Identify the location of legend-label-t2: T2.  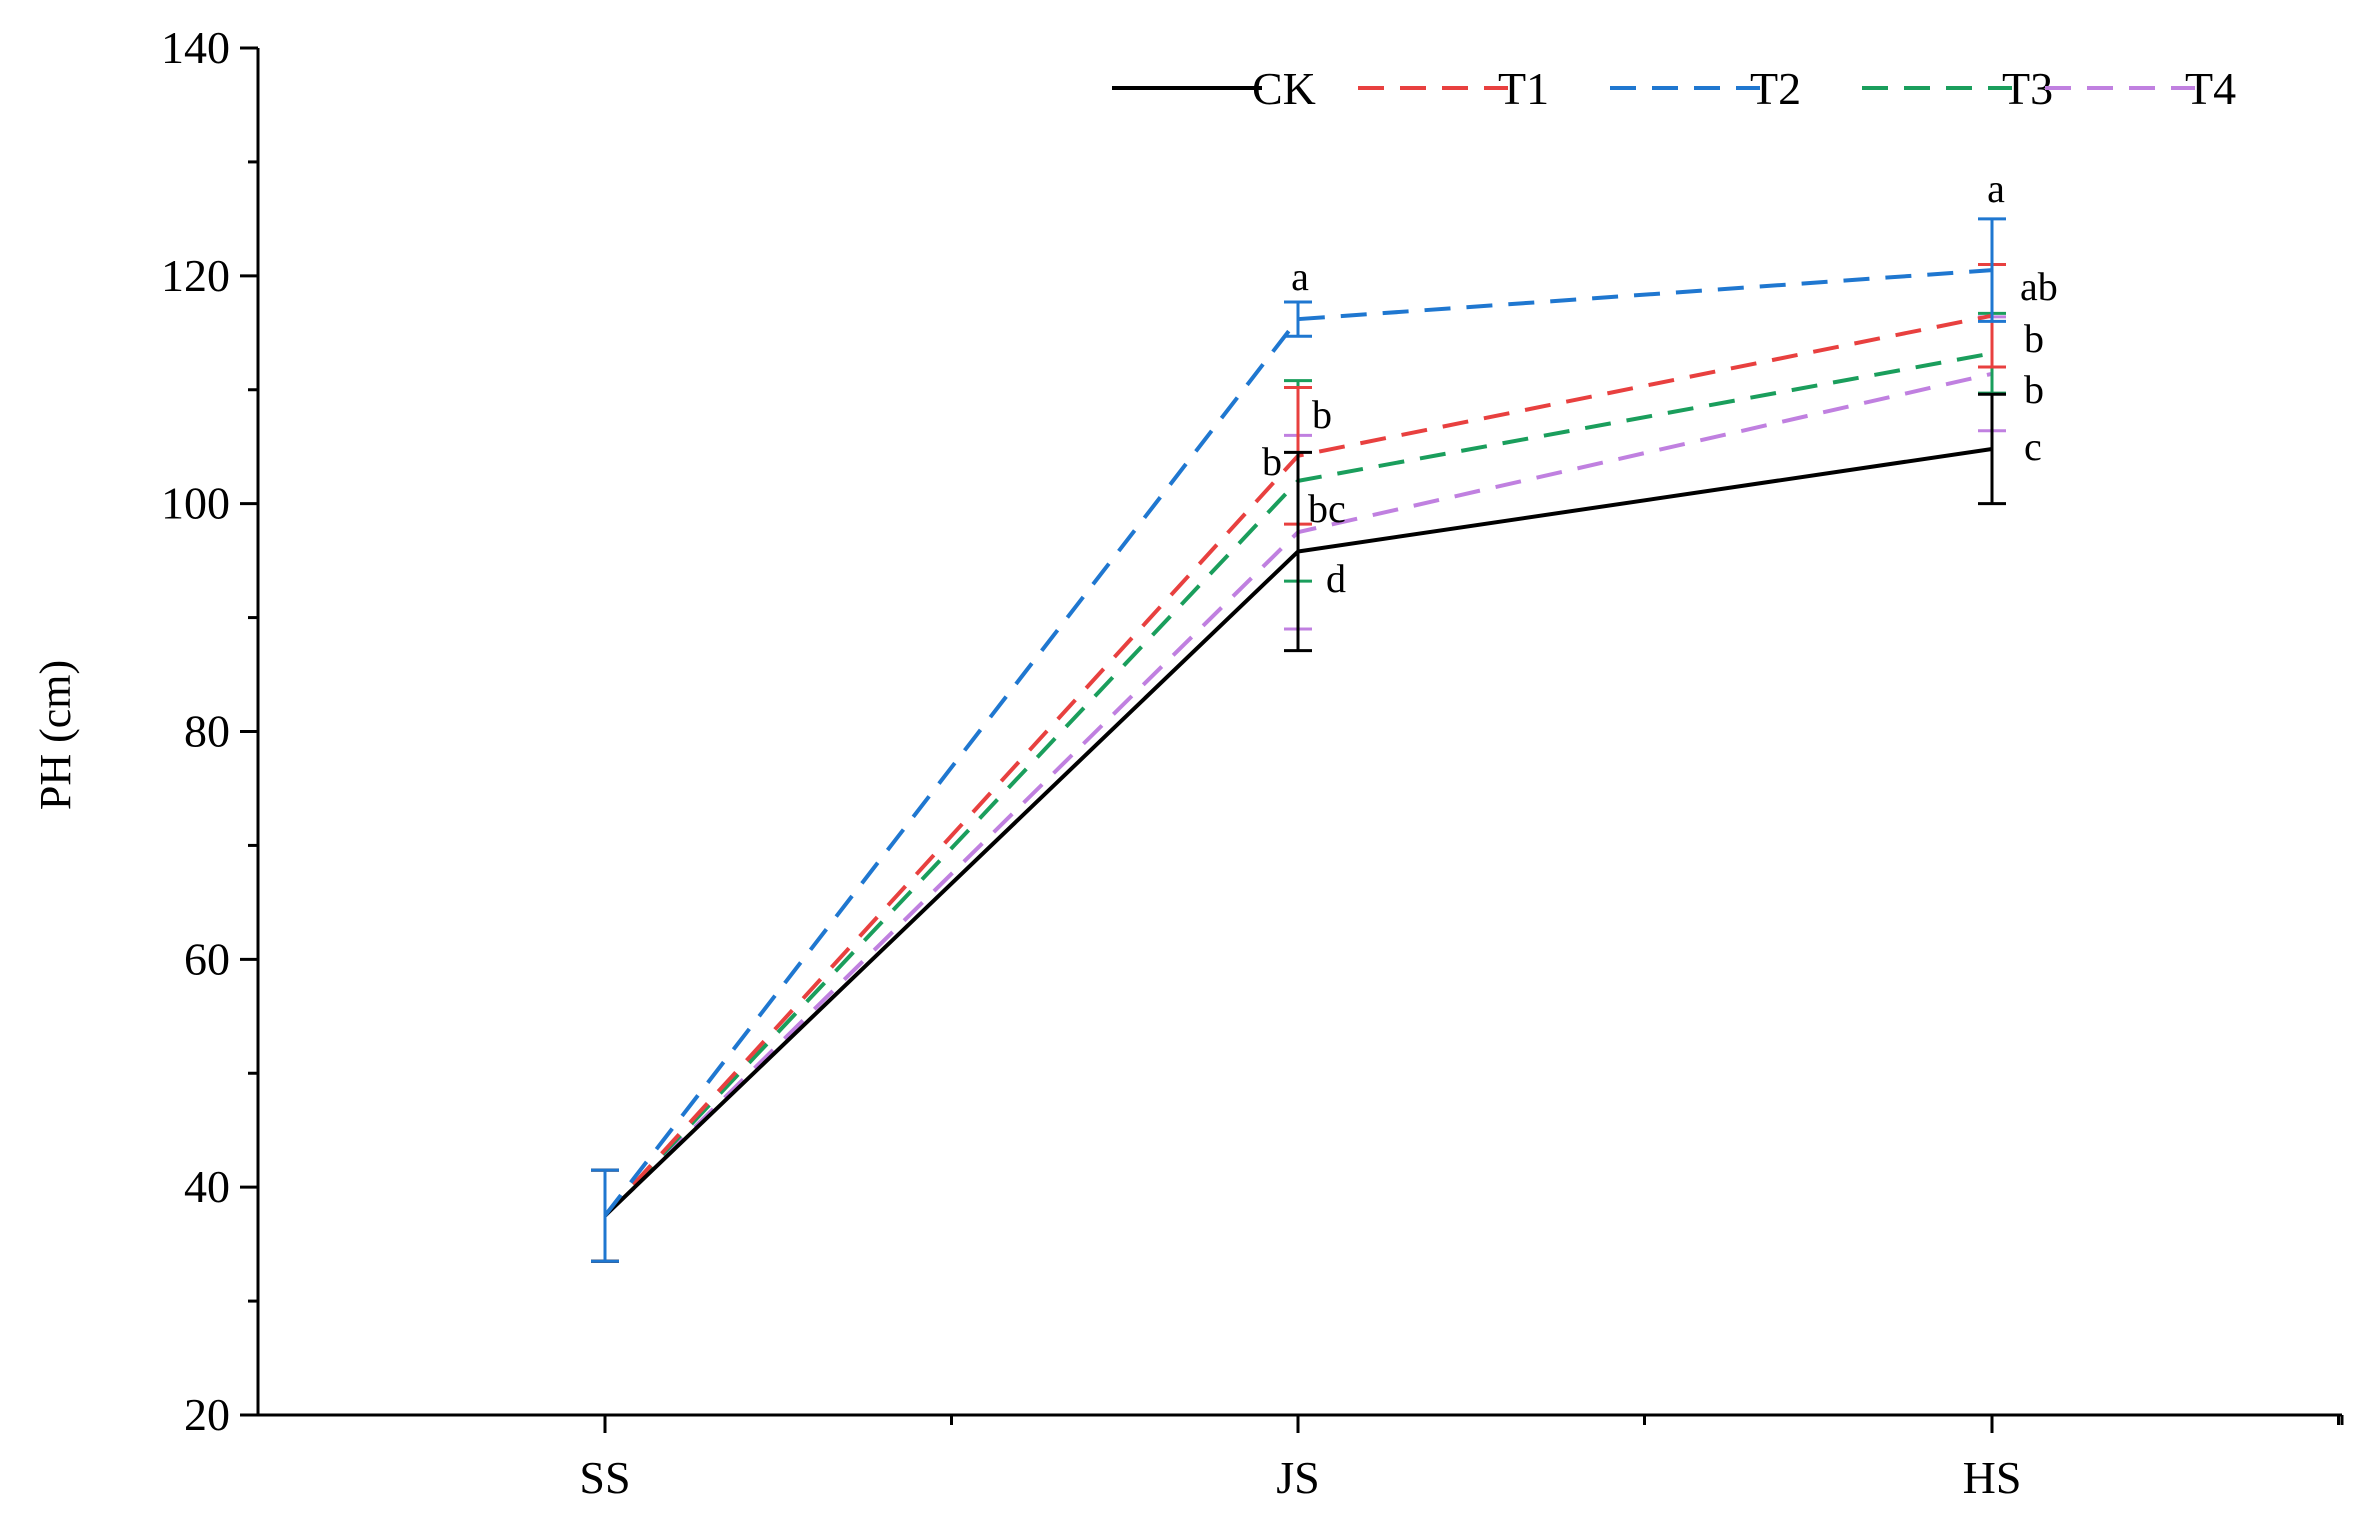
(1775, 88).